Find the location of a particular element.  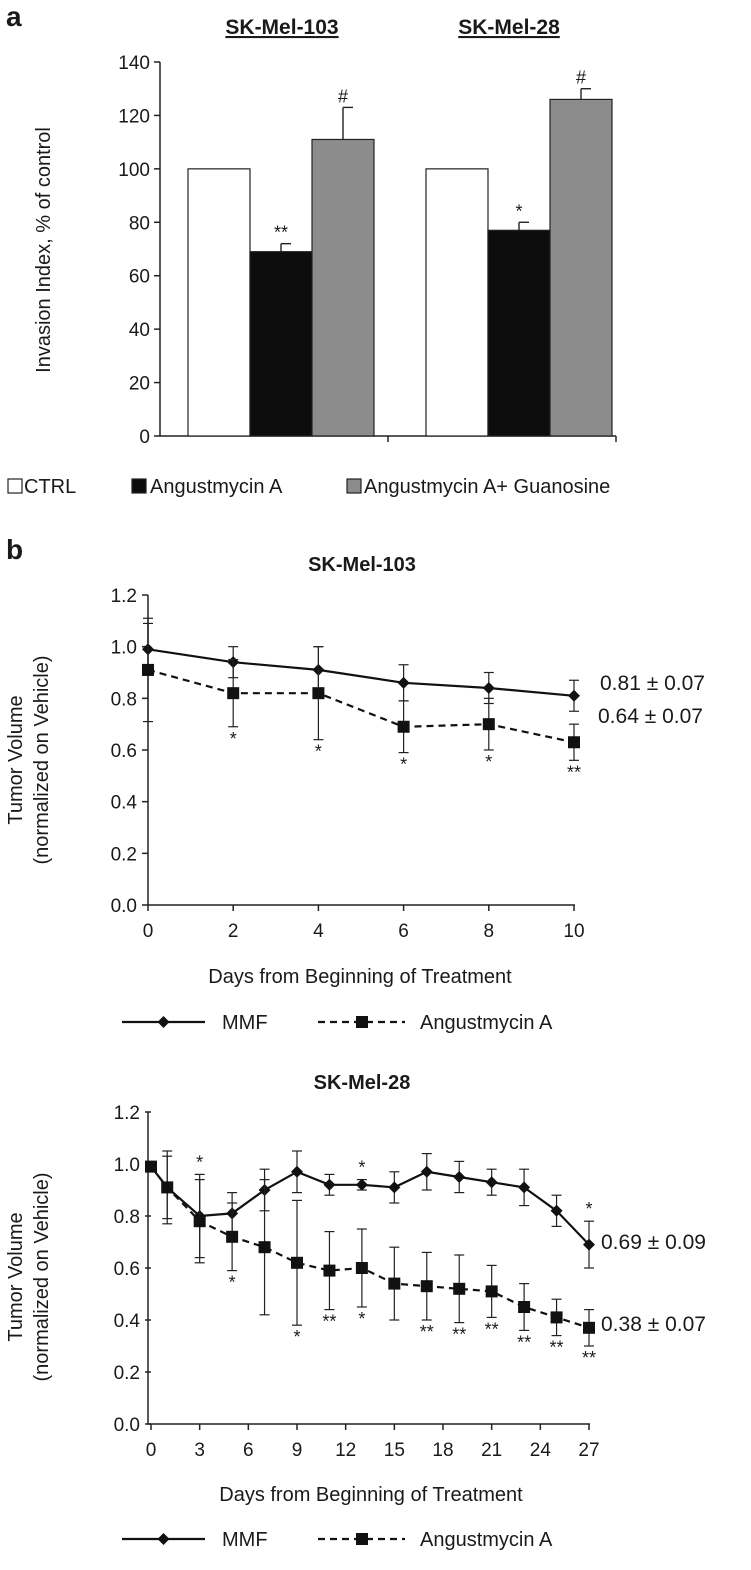

legend-b1: MMF Angustmycin A is located at coordinates (337, 1023).